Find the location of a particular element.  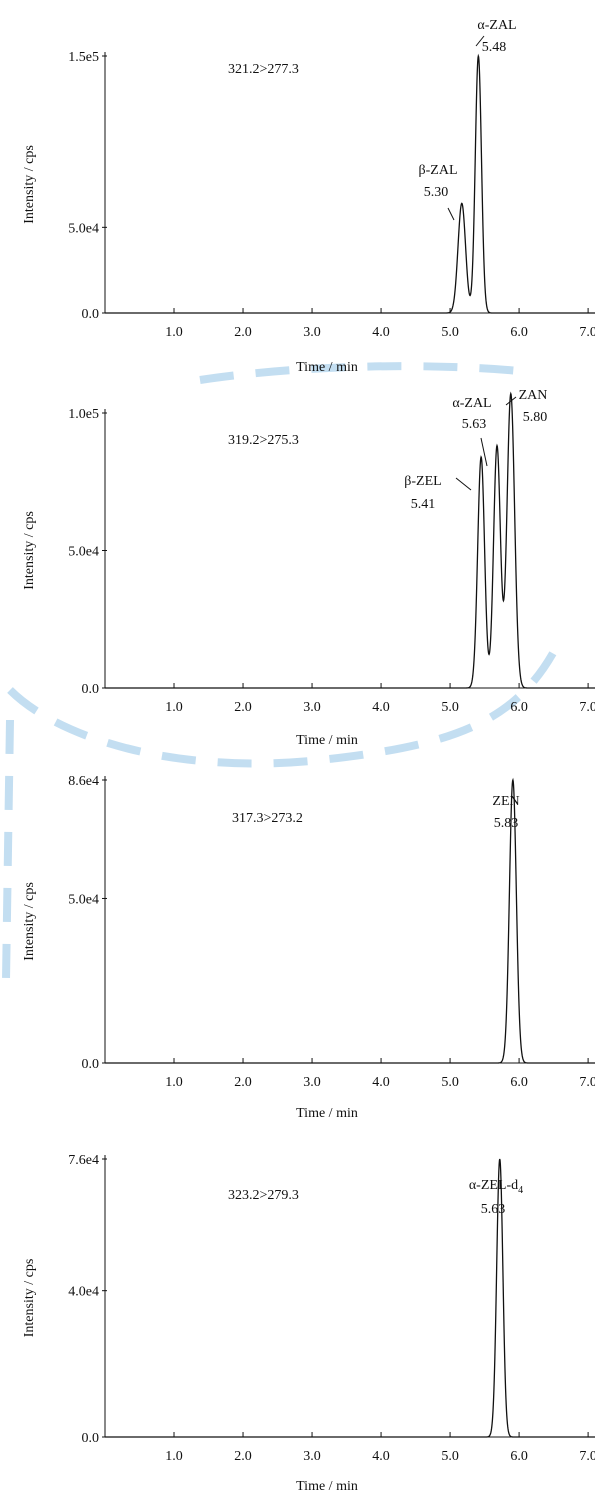

peak-name-label: β-ZEL is located at coordinates (422, 481).